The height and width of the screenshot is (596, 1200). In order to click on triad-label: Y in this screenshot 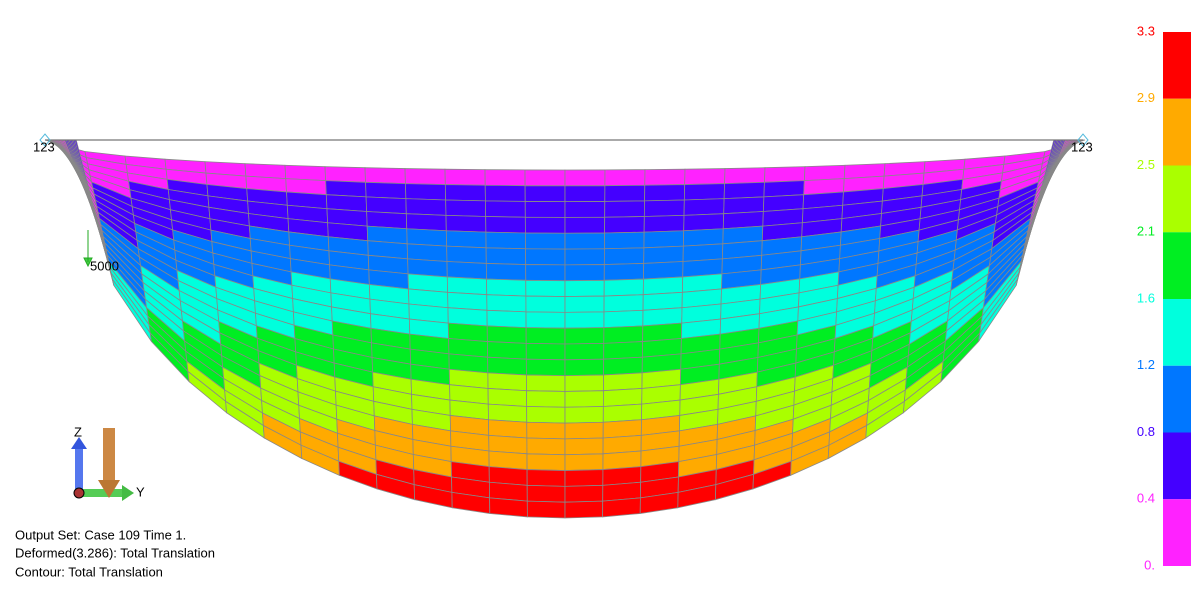, I will do `click(140, 491)`.